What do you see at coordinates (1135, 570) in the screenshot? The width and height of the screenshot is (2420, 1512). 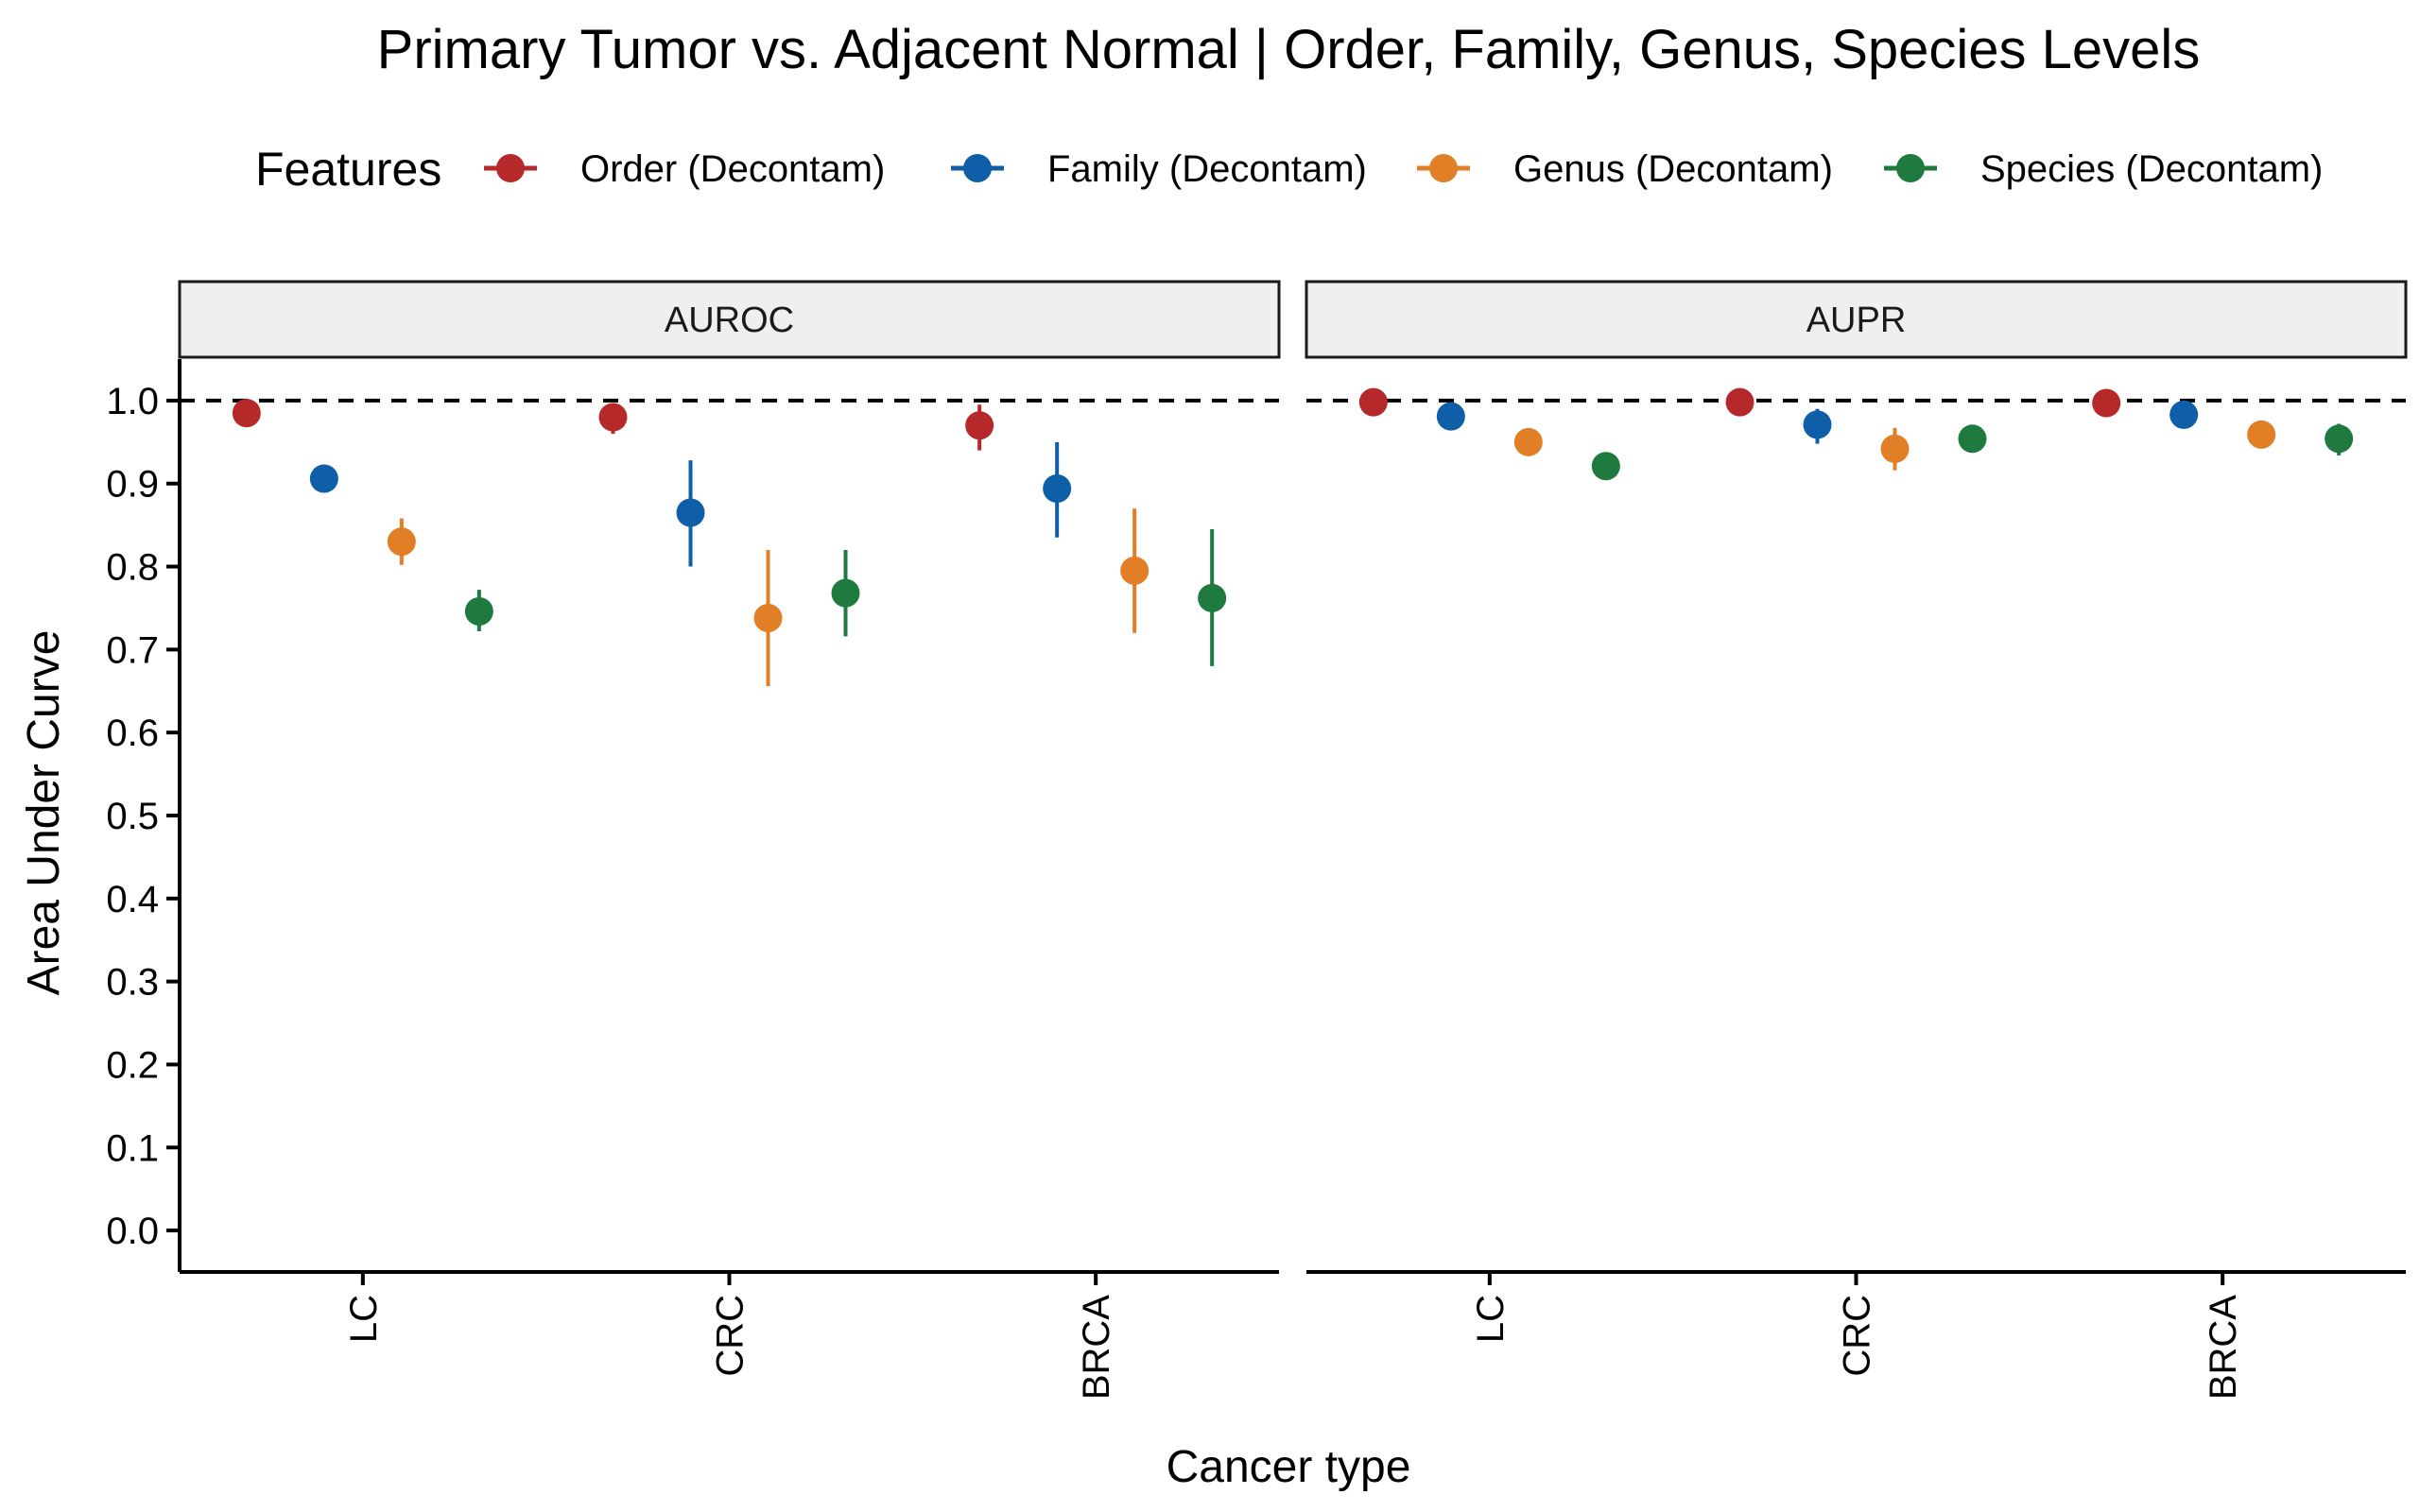 I see `point-auroc-genus-decontam-brca` at bounding box center [1135, 570].